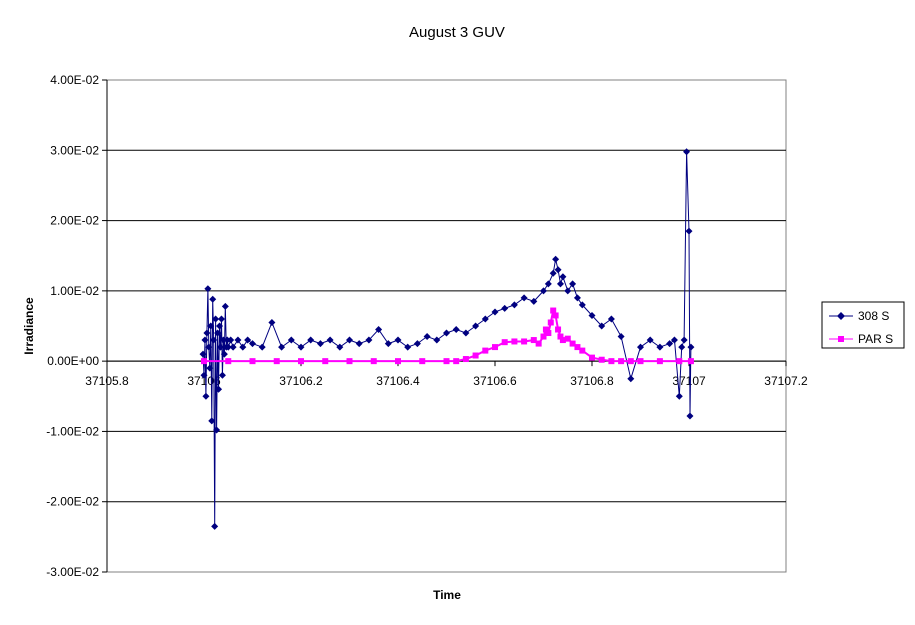 The image size is (915, 625). What do you see at coordinates (861, 339) in the screenshot?
I see `legend-item-par-s: PAR S` at bounding box center [861, 339].